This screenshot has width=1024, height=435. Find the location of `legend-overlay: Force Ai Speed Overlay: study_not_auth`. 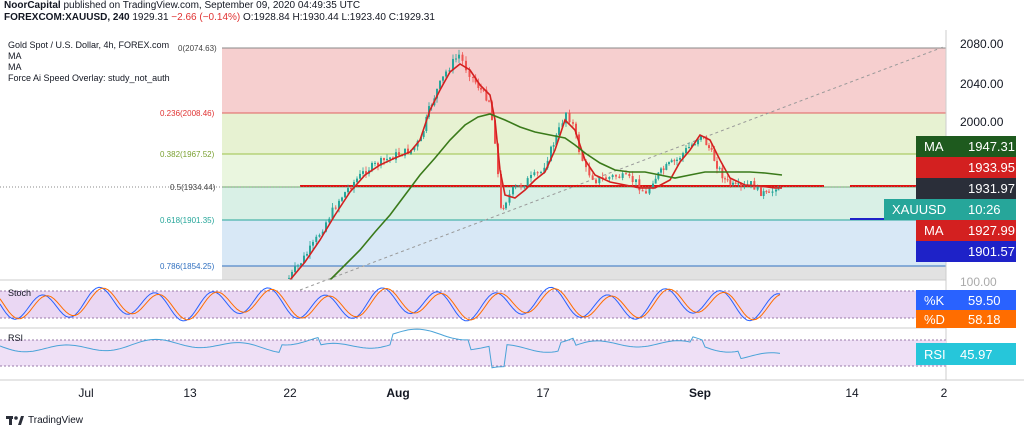

legend-overlay: Force Ai Speed Overlay: study_not_auth is located at coordinates (89, 78).